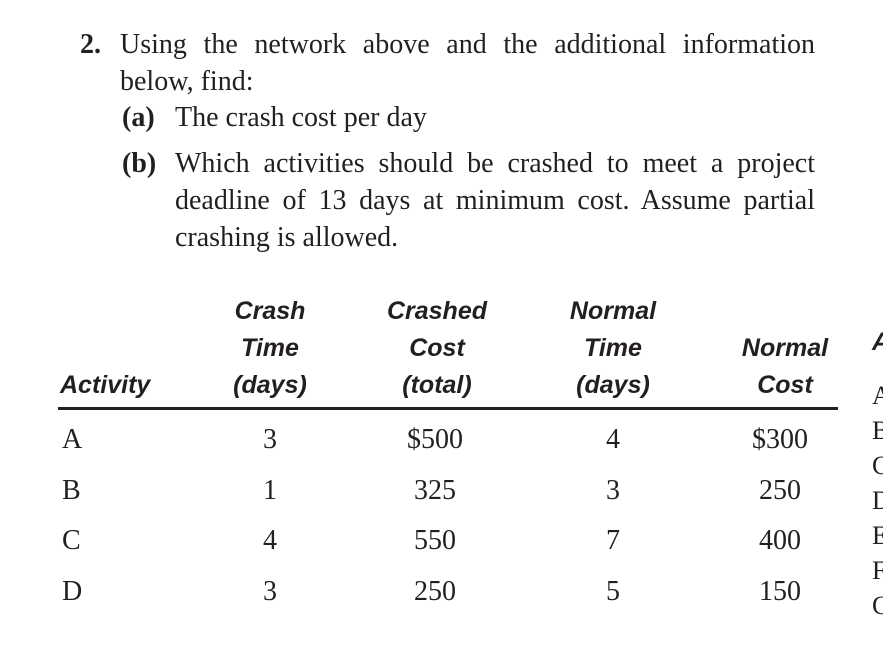  I want to click on clipped-header: A, so click(877, 342).